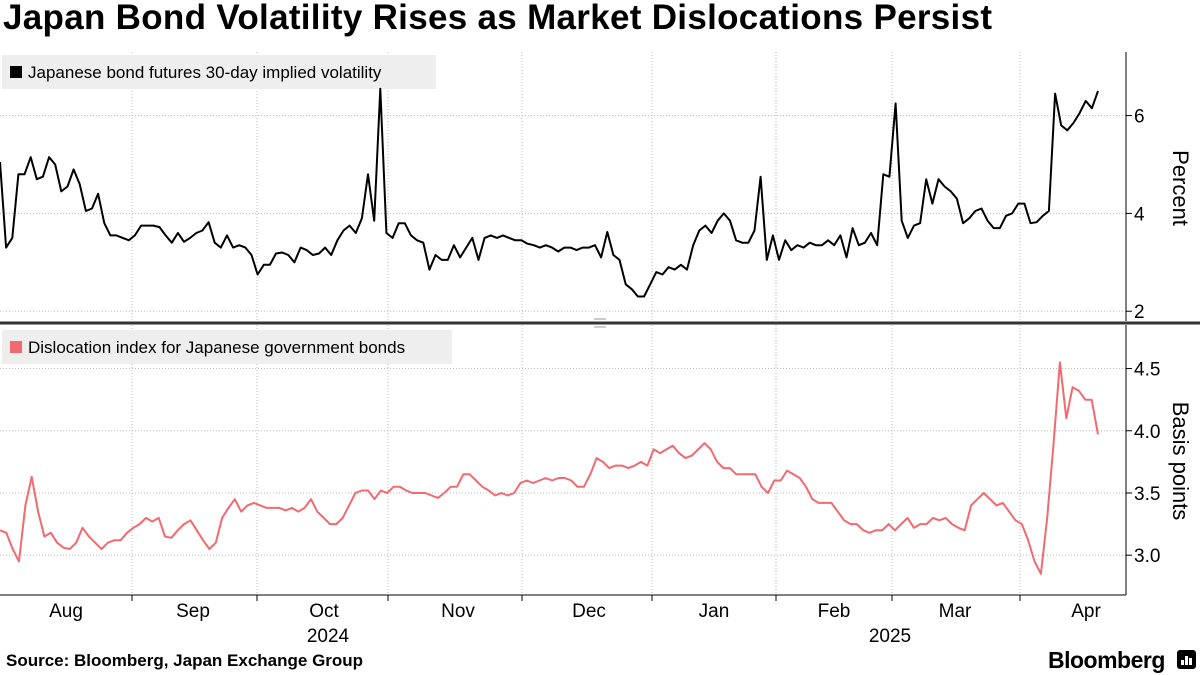 The height and width of the screenshot is (675, 1200). I want to click on x-tick-label: Apr, so click(1086, 611).